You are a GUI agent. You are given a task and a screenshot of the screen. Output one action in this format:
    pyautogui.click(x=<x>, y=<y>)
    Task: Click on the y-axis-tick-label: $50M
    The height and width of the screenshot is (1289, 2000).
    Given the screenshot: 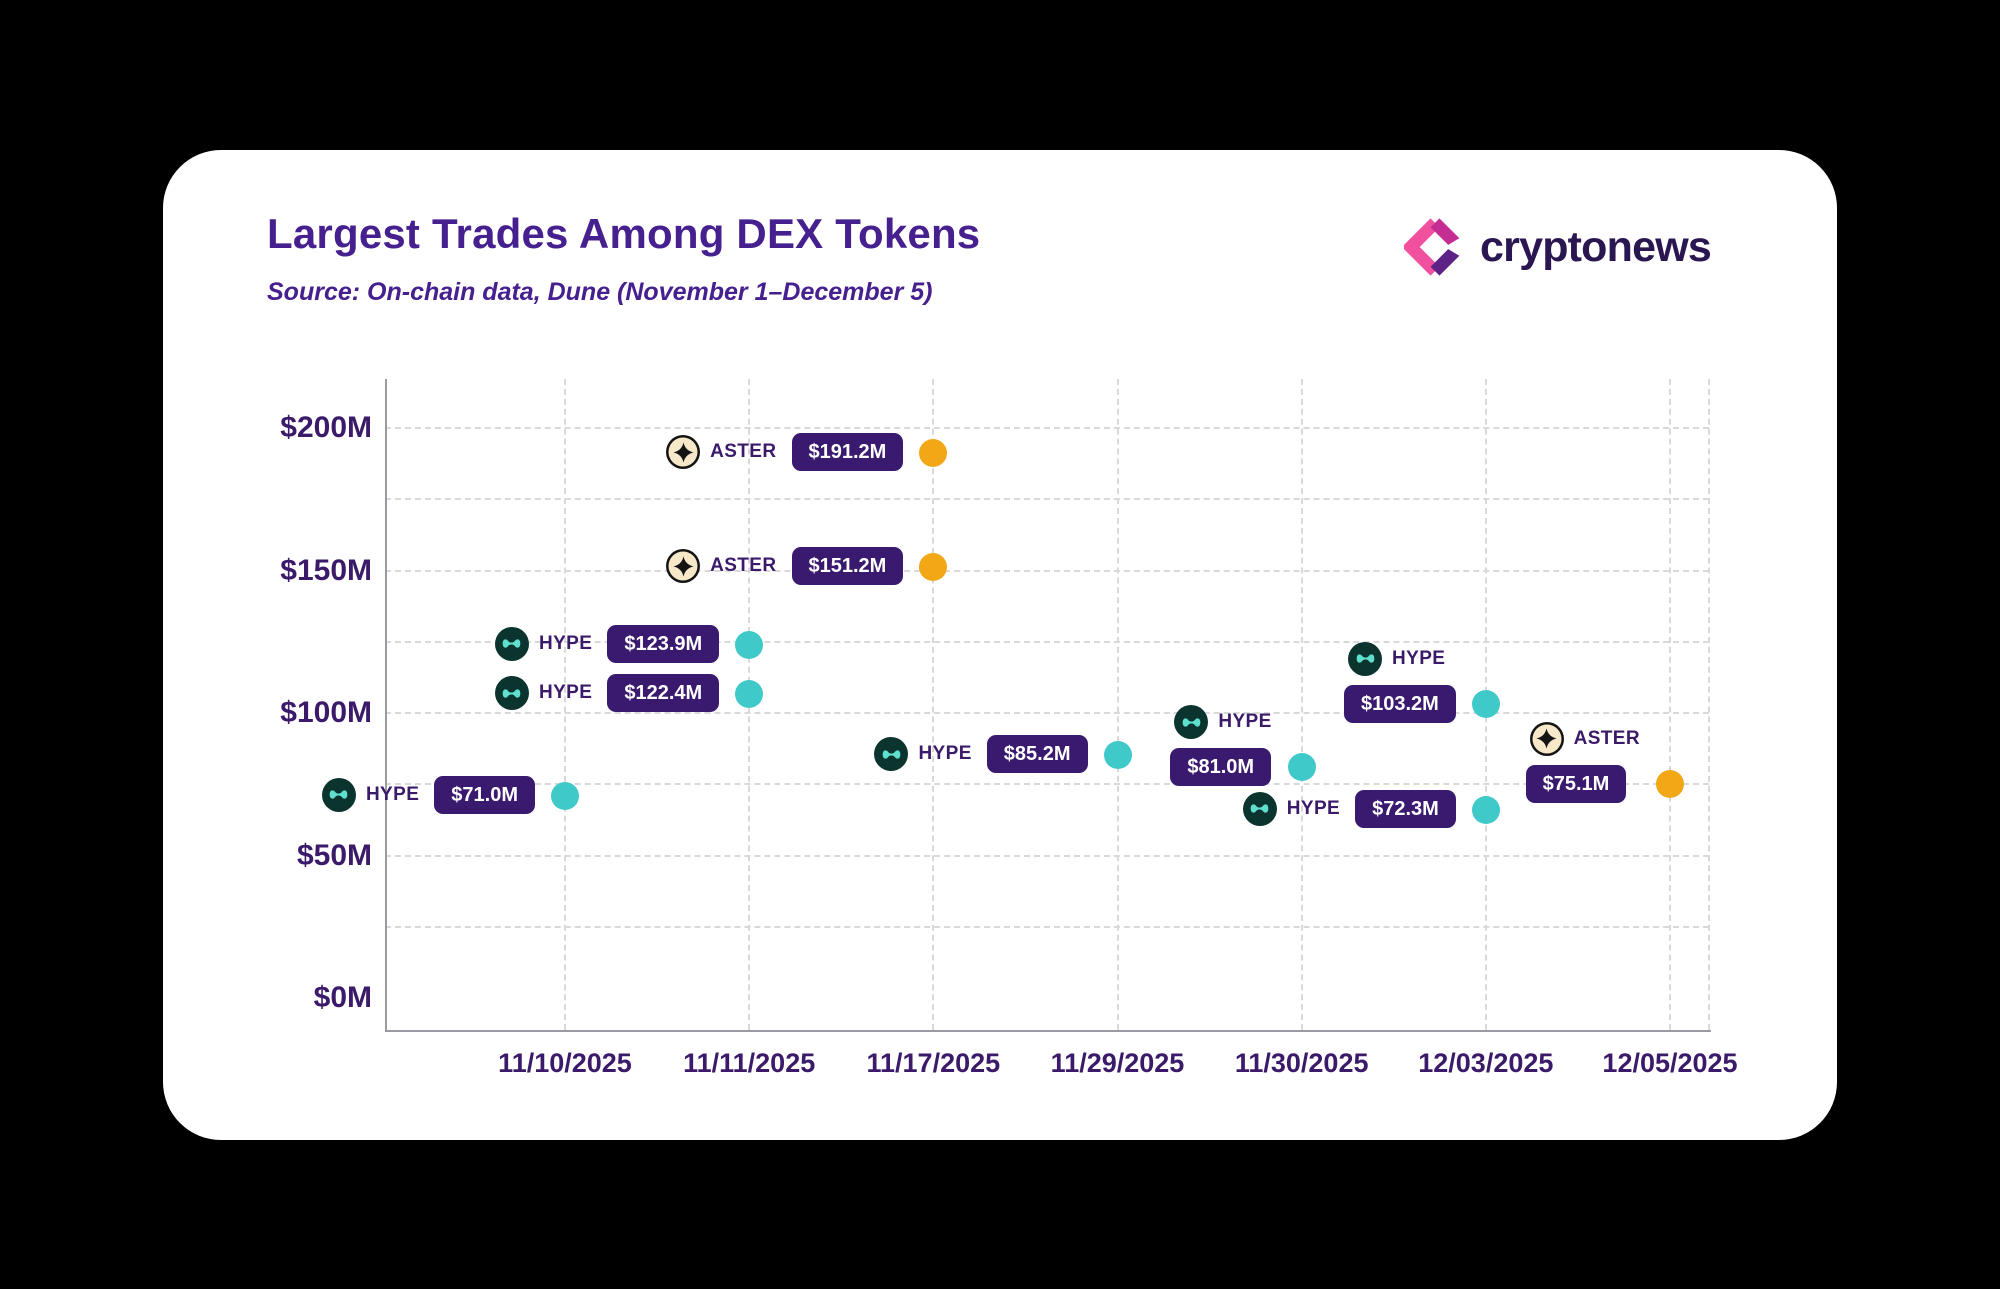 What is the action you would take?
    pyautogui.click(x=334, y=855)
    